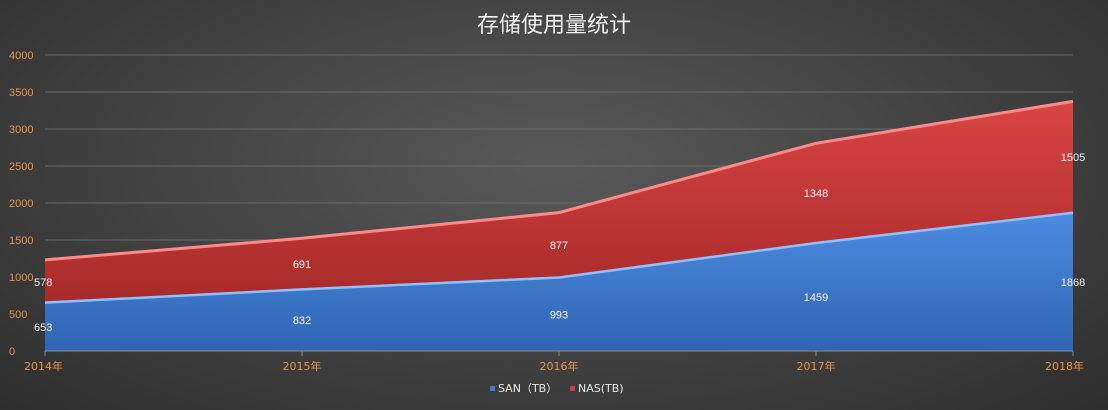 The height and width of the screenshot is (410, 1108). I want to click on y-tick-label: 1500, so click(21, 241).